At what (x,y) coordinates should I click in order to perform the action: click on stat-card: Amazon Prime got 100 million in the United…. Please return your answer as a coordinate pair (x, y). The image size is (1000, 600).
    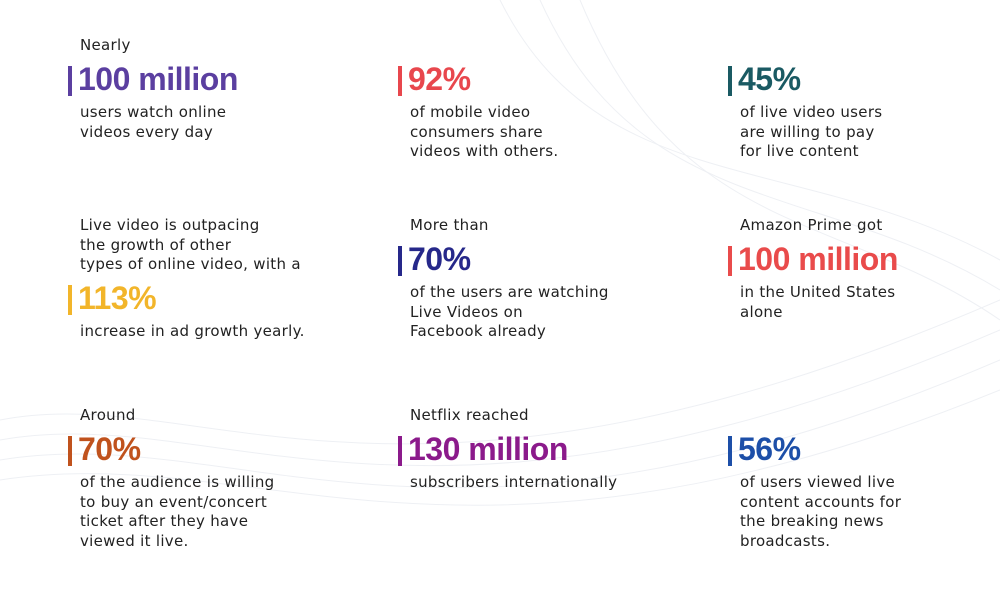
    Looking at the image, I should click on (864, 269).